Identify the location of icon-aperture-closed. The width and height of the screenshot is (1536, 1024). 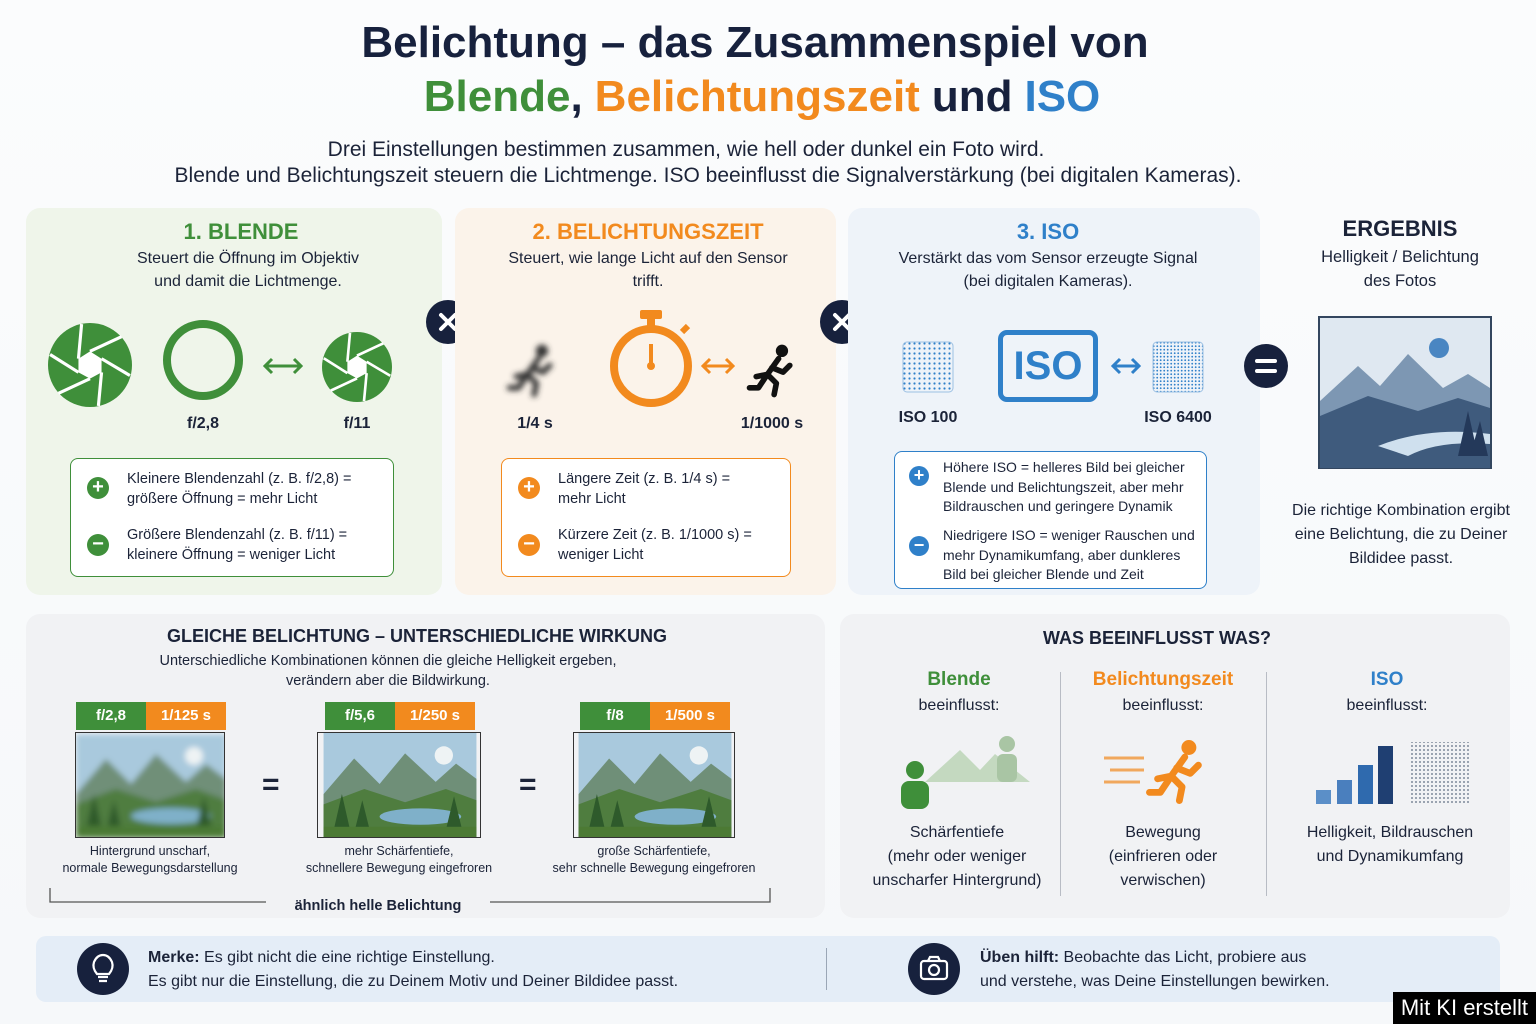
(357, 367).